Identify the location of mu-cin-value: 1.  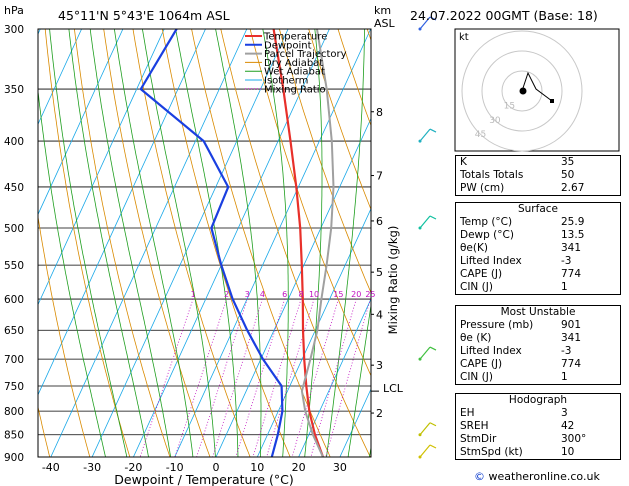
(564, 377).